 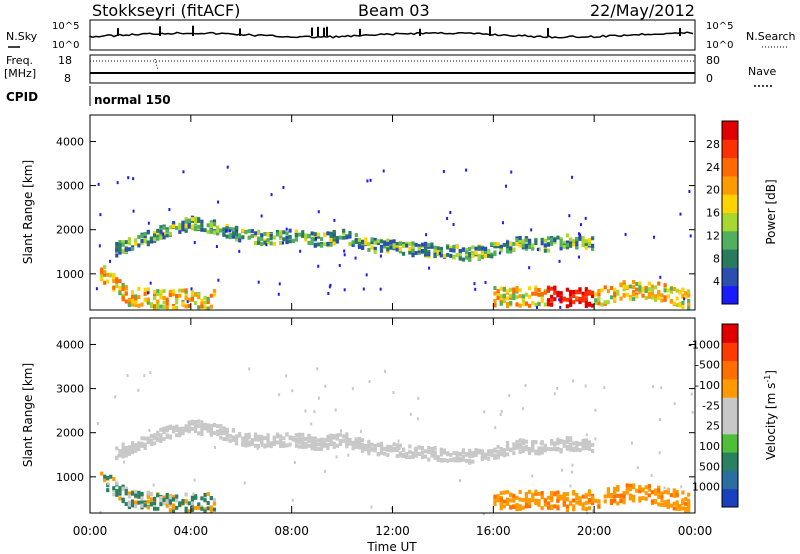 I want to click on y-tick-label: 3000, so click(x=70, y=389).